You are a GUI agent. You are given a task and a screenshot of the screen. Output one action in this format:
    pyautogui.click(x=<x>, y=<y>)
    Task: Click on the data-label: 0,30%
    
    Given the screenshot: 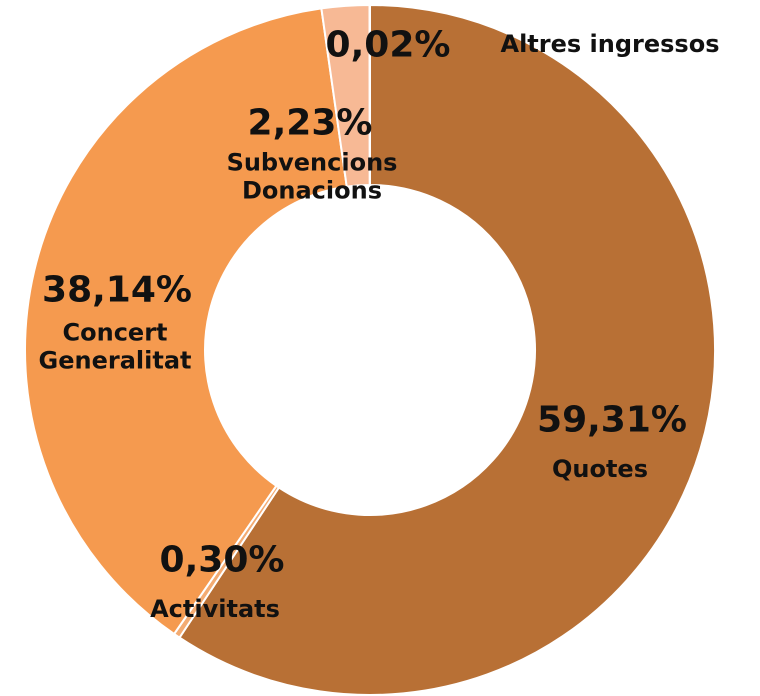 What is the action you would take?
    pyautogui.click(x=222, y=560)
    